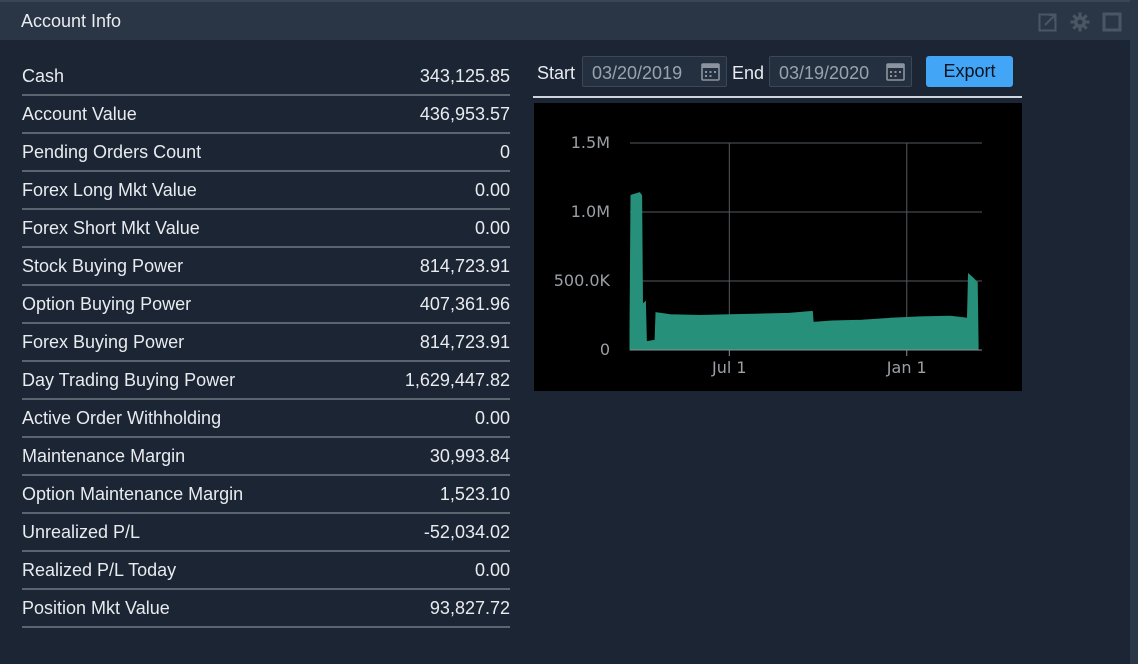 Image resolution: width=1138 pixels, height=664 pixels. I want to click on start-date-input: 03/20/2019, so click(654, 71).